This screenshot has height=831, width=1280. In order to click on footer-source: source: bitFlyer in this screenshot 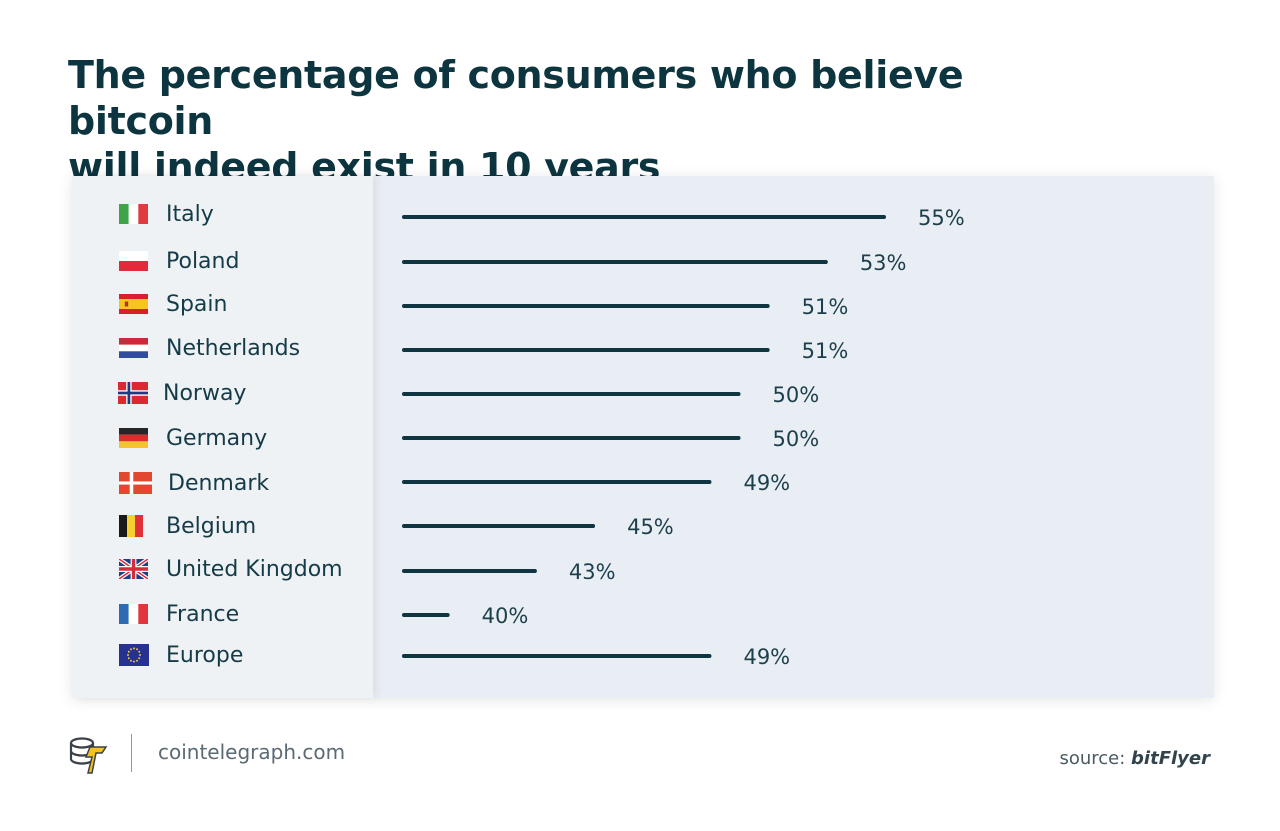, I will do `click(1134, 758)`.